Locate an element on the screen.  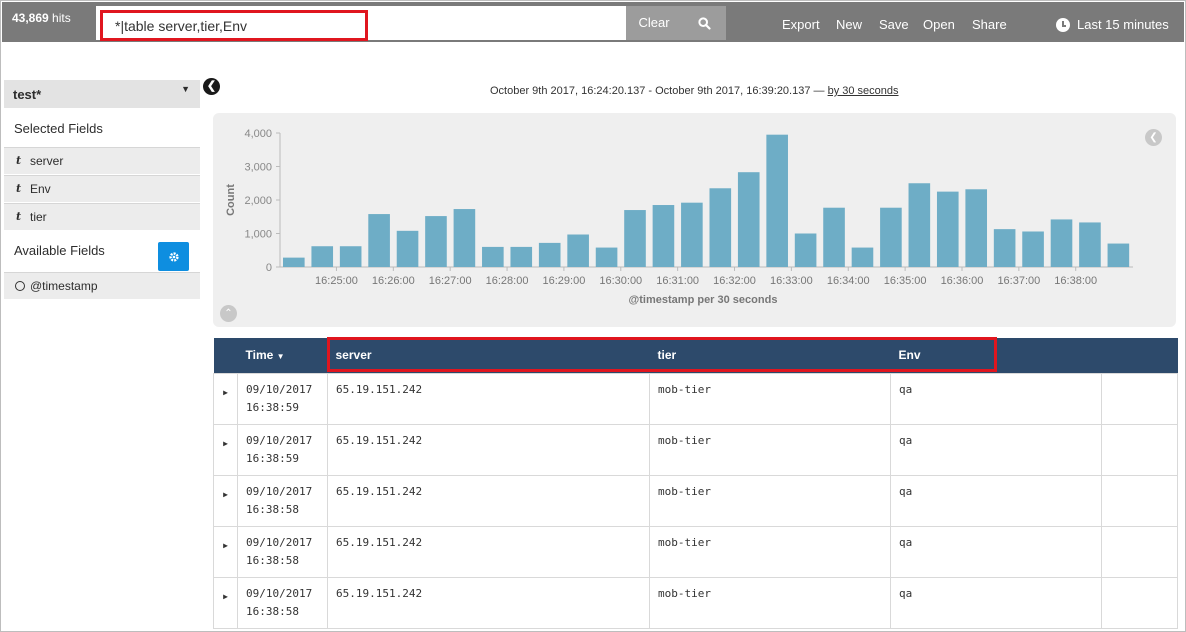
x-tick-label: 16:29:00 is located at coordinates (564, 281).